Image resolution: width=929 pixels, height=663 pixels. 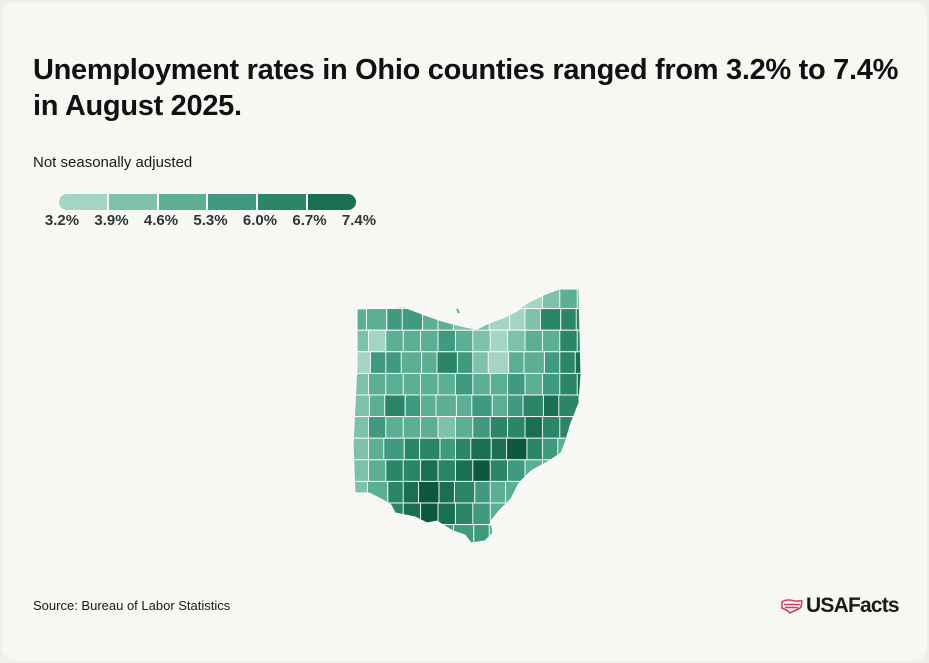 I want to click on source-note: Source: Bureau of Labor Statistics, so click(x=132, y=605).